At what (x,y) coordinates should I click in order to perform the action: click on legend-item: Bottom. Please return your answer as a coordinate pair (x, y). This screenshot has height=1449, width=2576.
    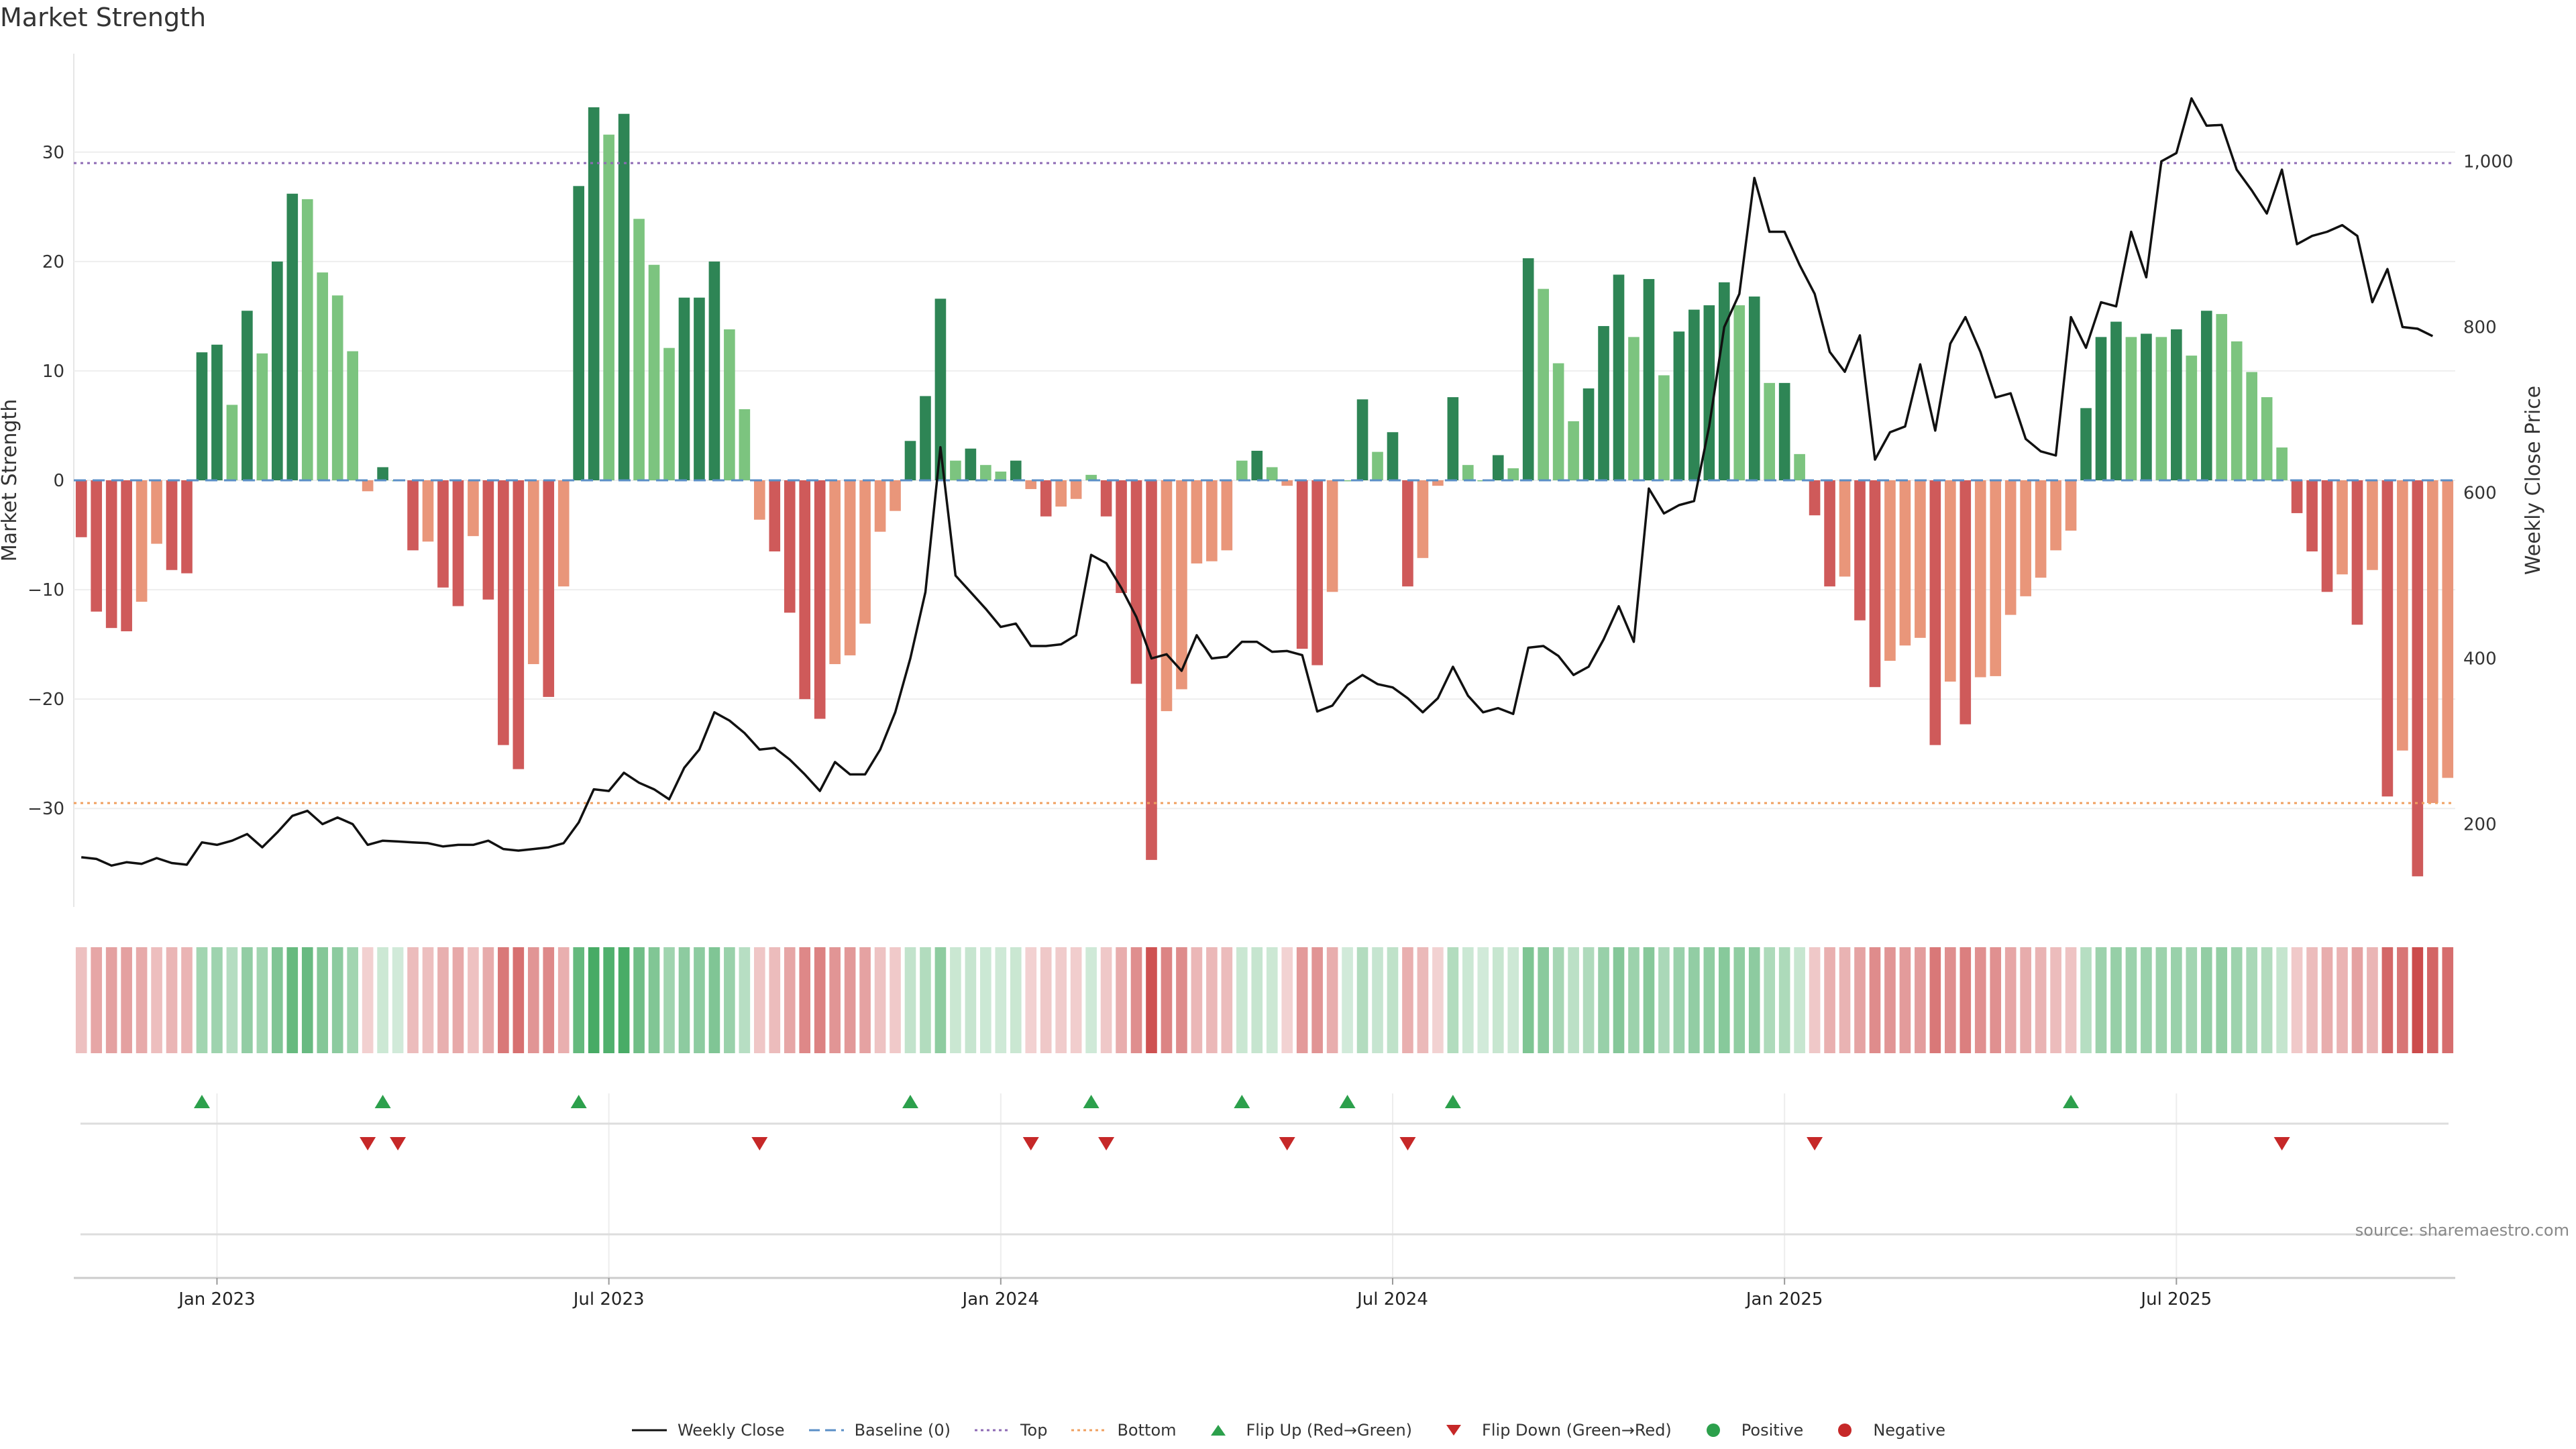
    Looking at the image, I should click on (1123, 1430).